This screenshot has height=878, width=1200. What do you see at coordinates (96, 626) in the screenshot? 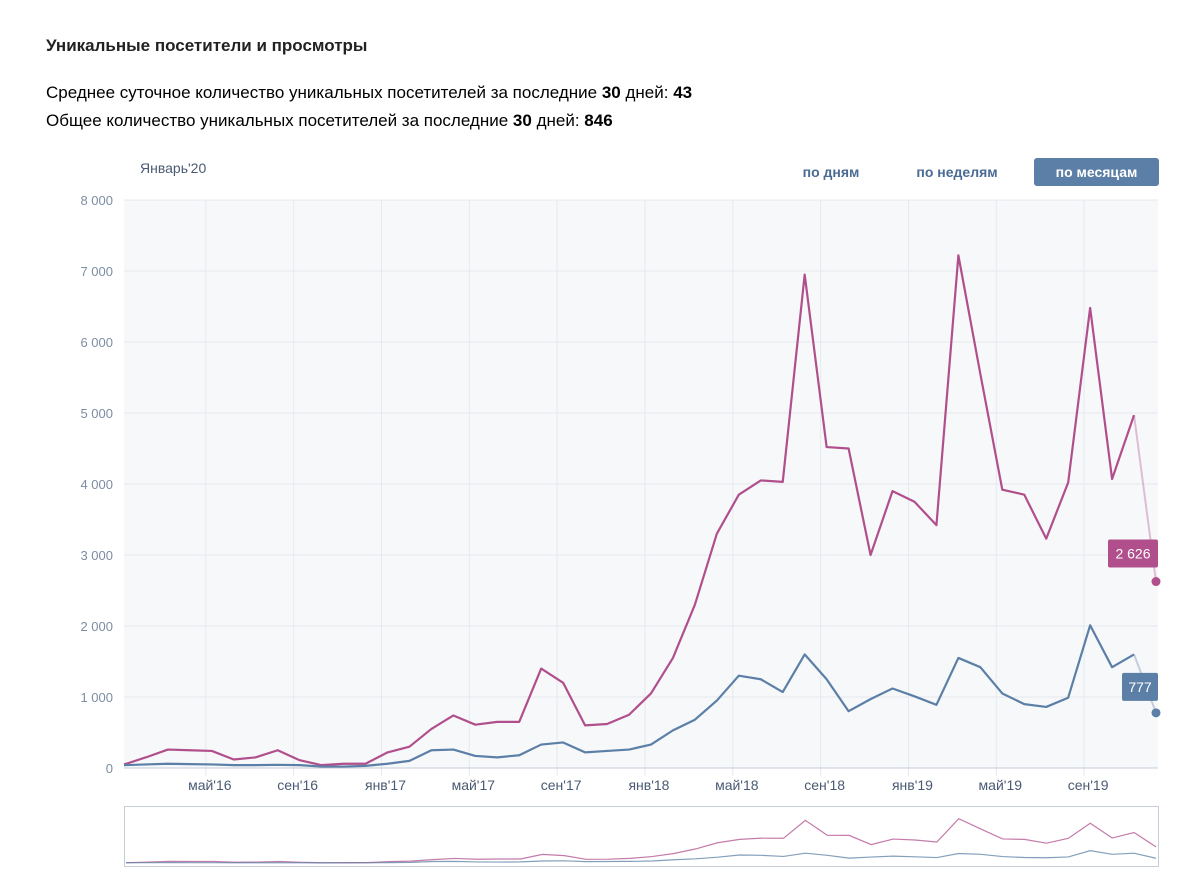
I see `y-tick-label: 2 000` at bounding box center [96, 626].